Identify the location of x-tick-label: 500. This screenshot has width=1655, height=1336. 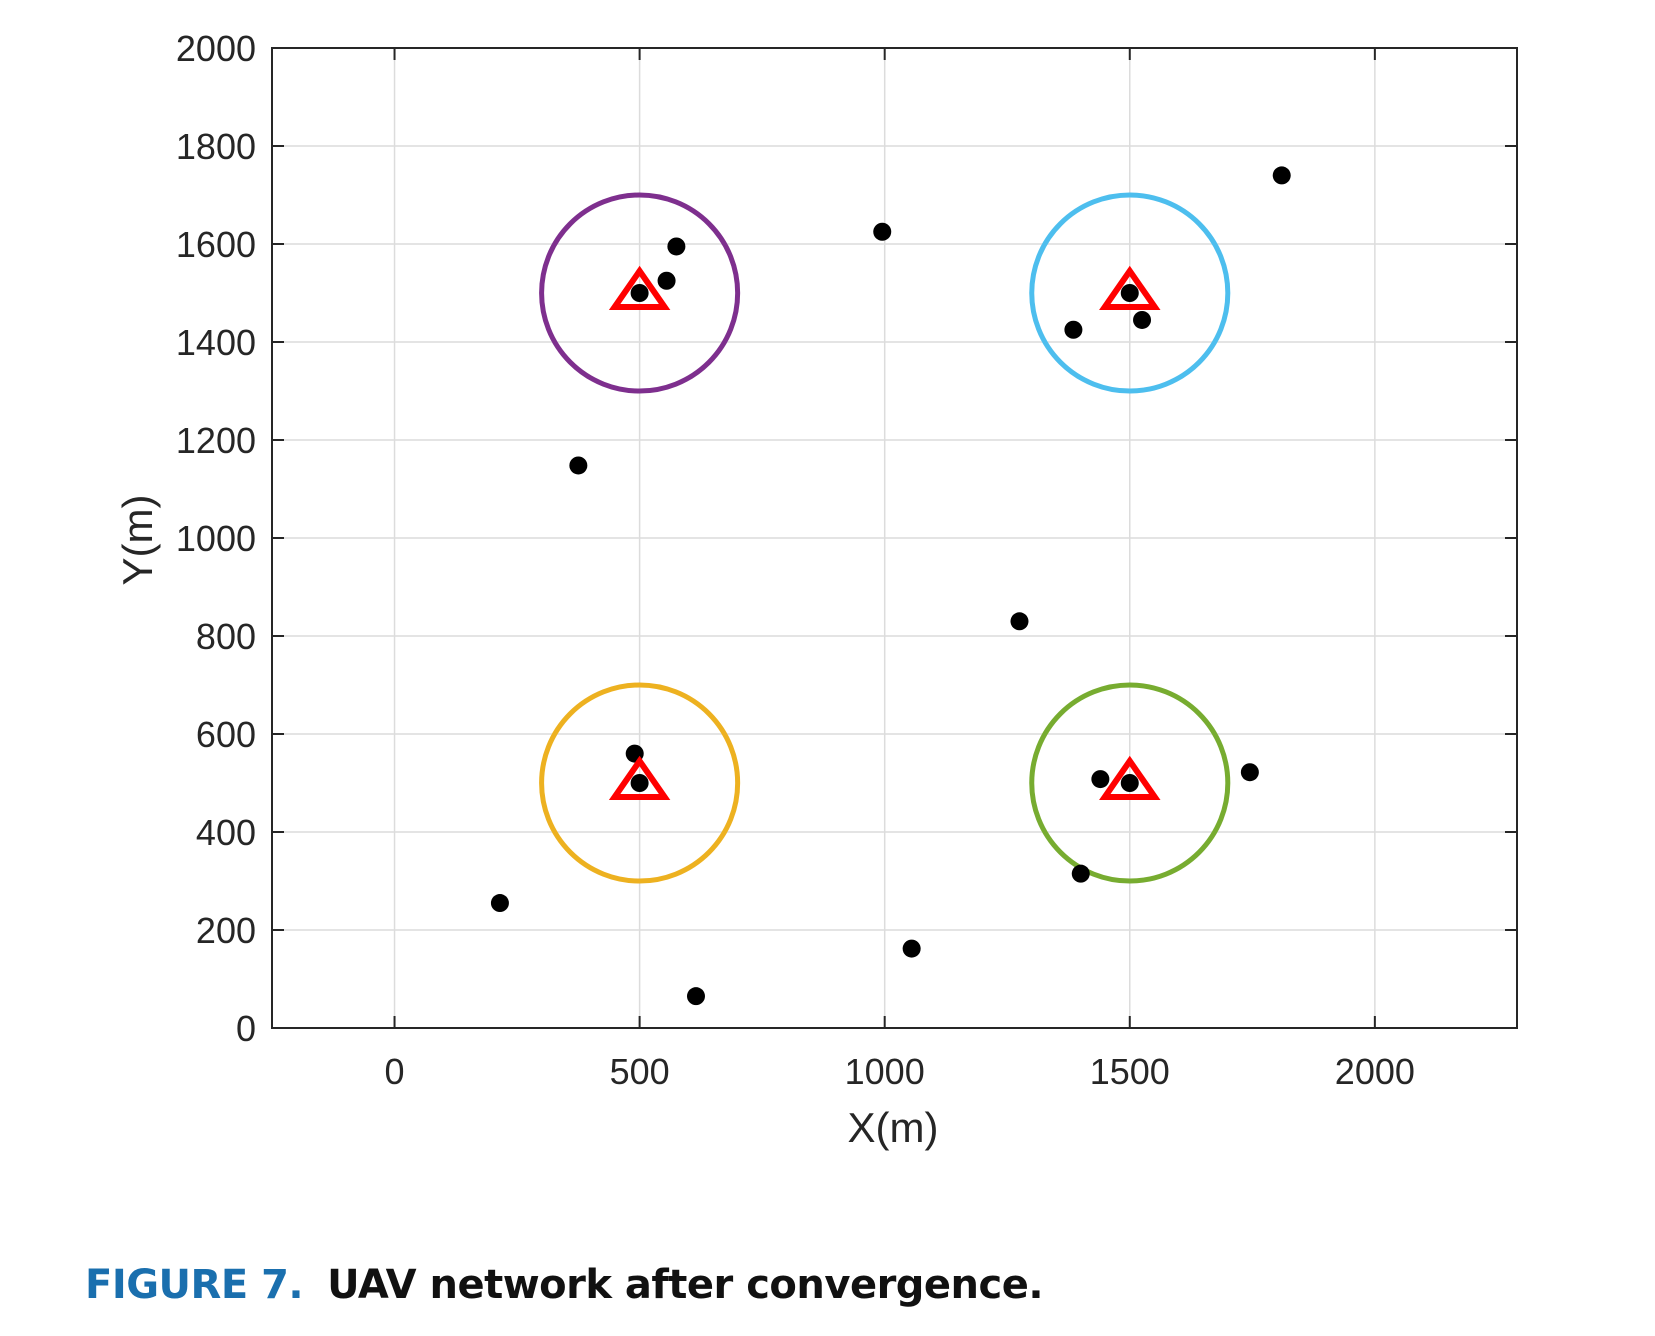
(640, 1071).